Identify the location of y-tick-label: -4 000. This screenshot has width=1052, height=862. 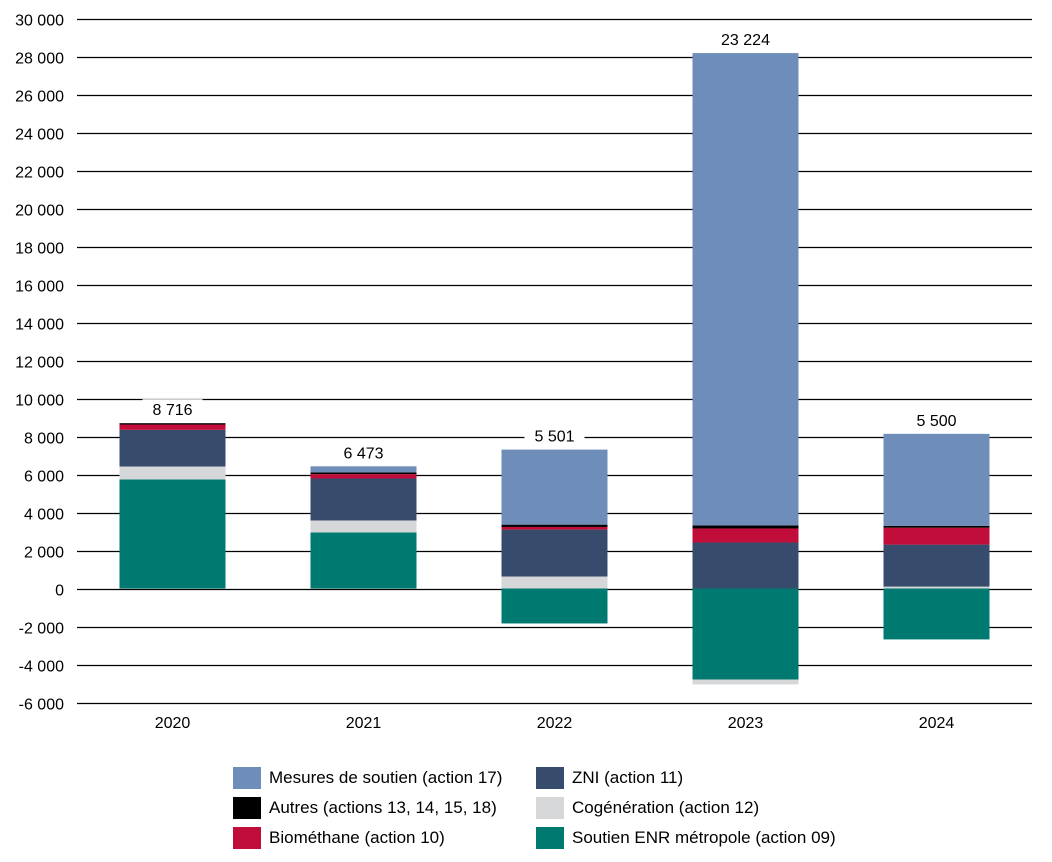
(41, 667).